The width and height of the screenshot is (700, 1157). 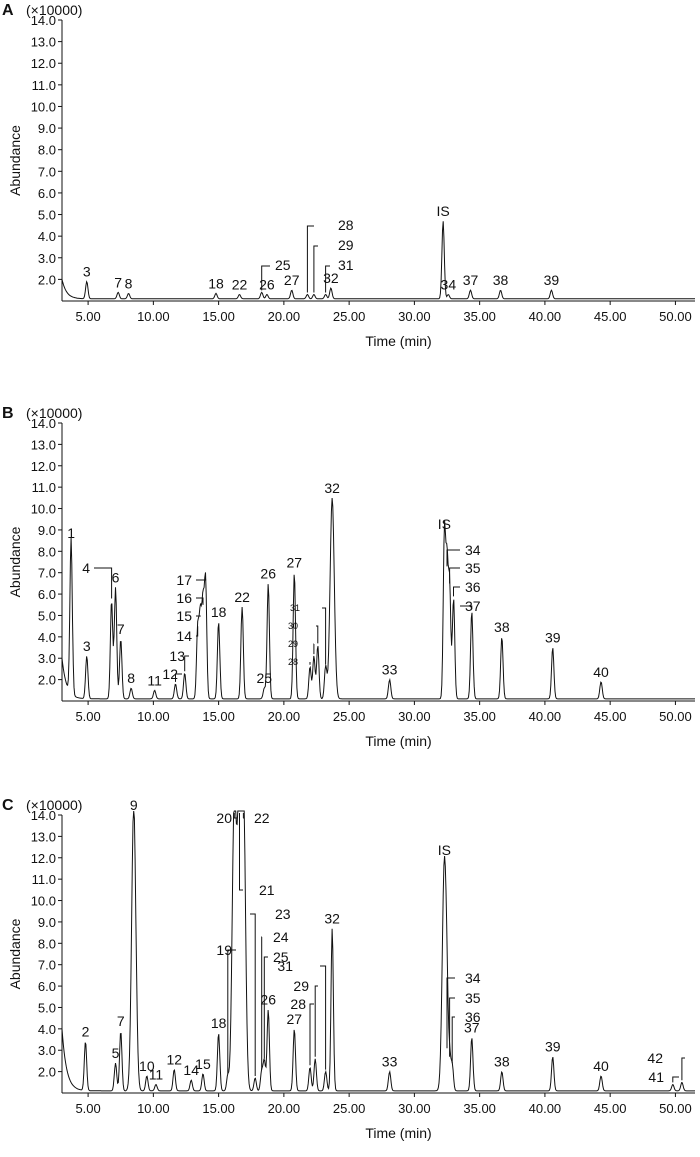 What do you see at coordinates (284, 716) in the screenshot?
I see `x-tick-label: 20.00` at bounding box center [284, 716].